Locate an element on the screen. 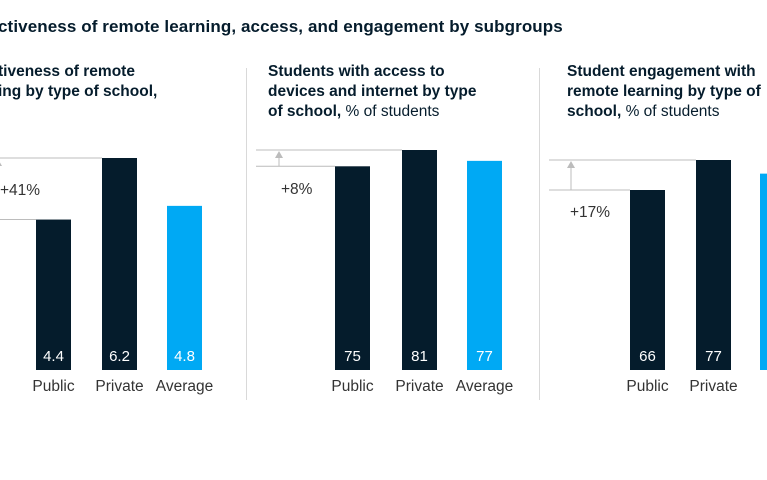  panel-title-text: remote learning by type of is located at coordinates (664, 91).